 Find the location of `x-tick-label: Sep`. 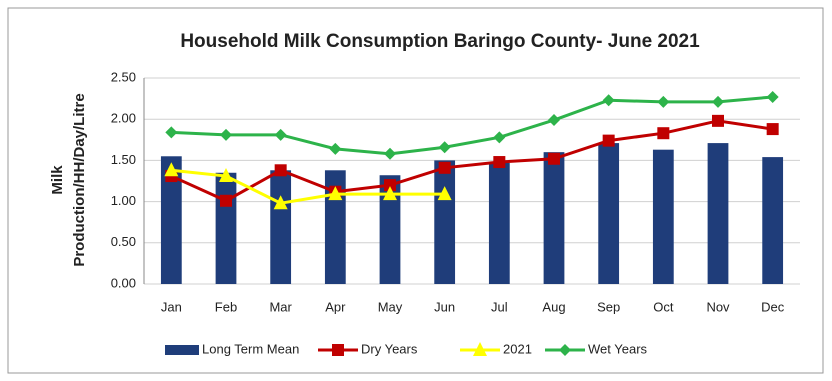

x-tick-label: Sep is located at coordinates (608, 306).